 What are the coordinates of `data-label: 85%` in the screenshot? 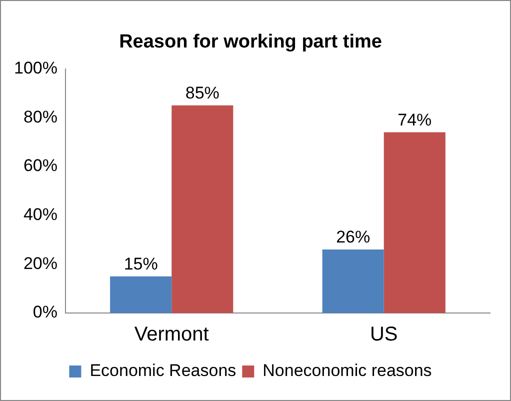 It's located at (202, 93).